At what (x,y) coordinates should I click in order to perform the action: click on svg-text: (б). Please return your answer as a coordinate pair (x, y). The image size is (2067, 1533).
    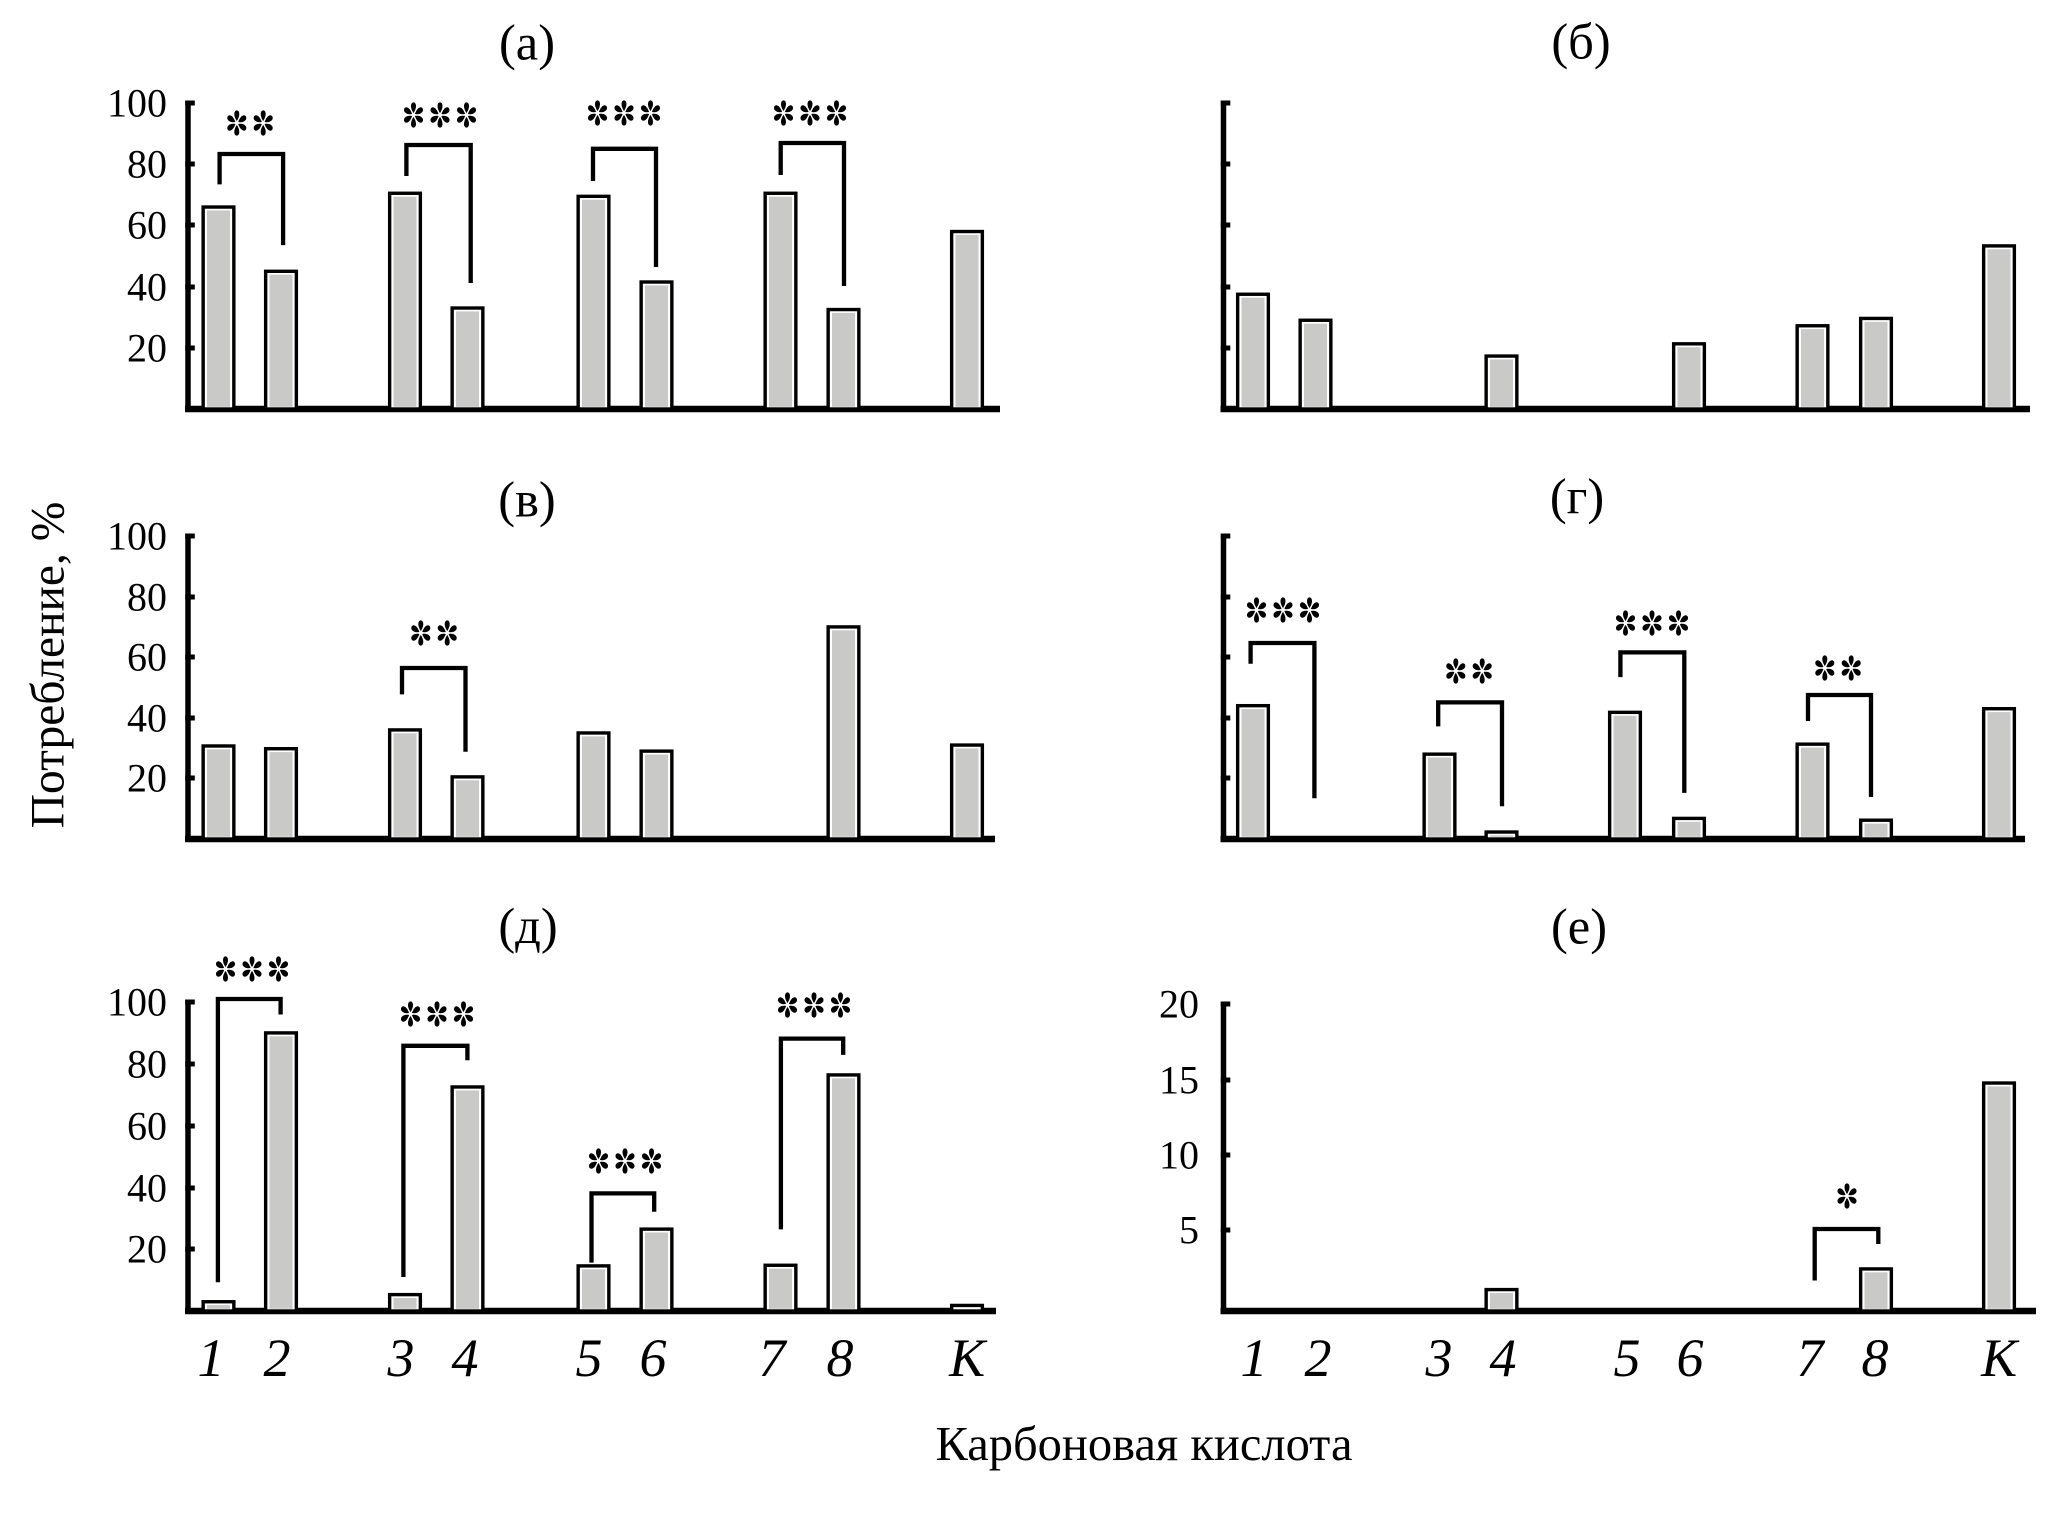
    Looking at the image, I should click on (1580, 42).